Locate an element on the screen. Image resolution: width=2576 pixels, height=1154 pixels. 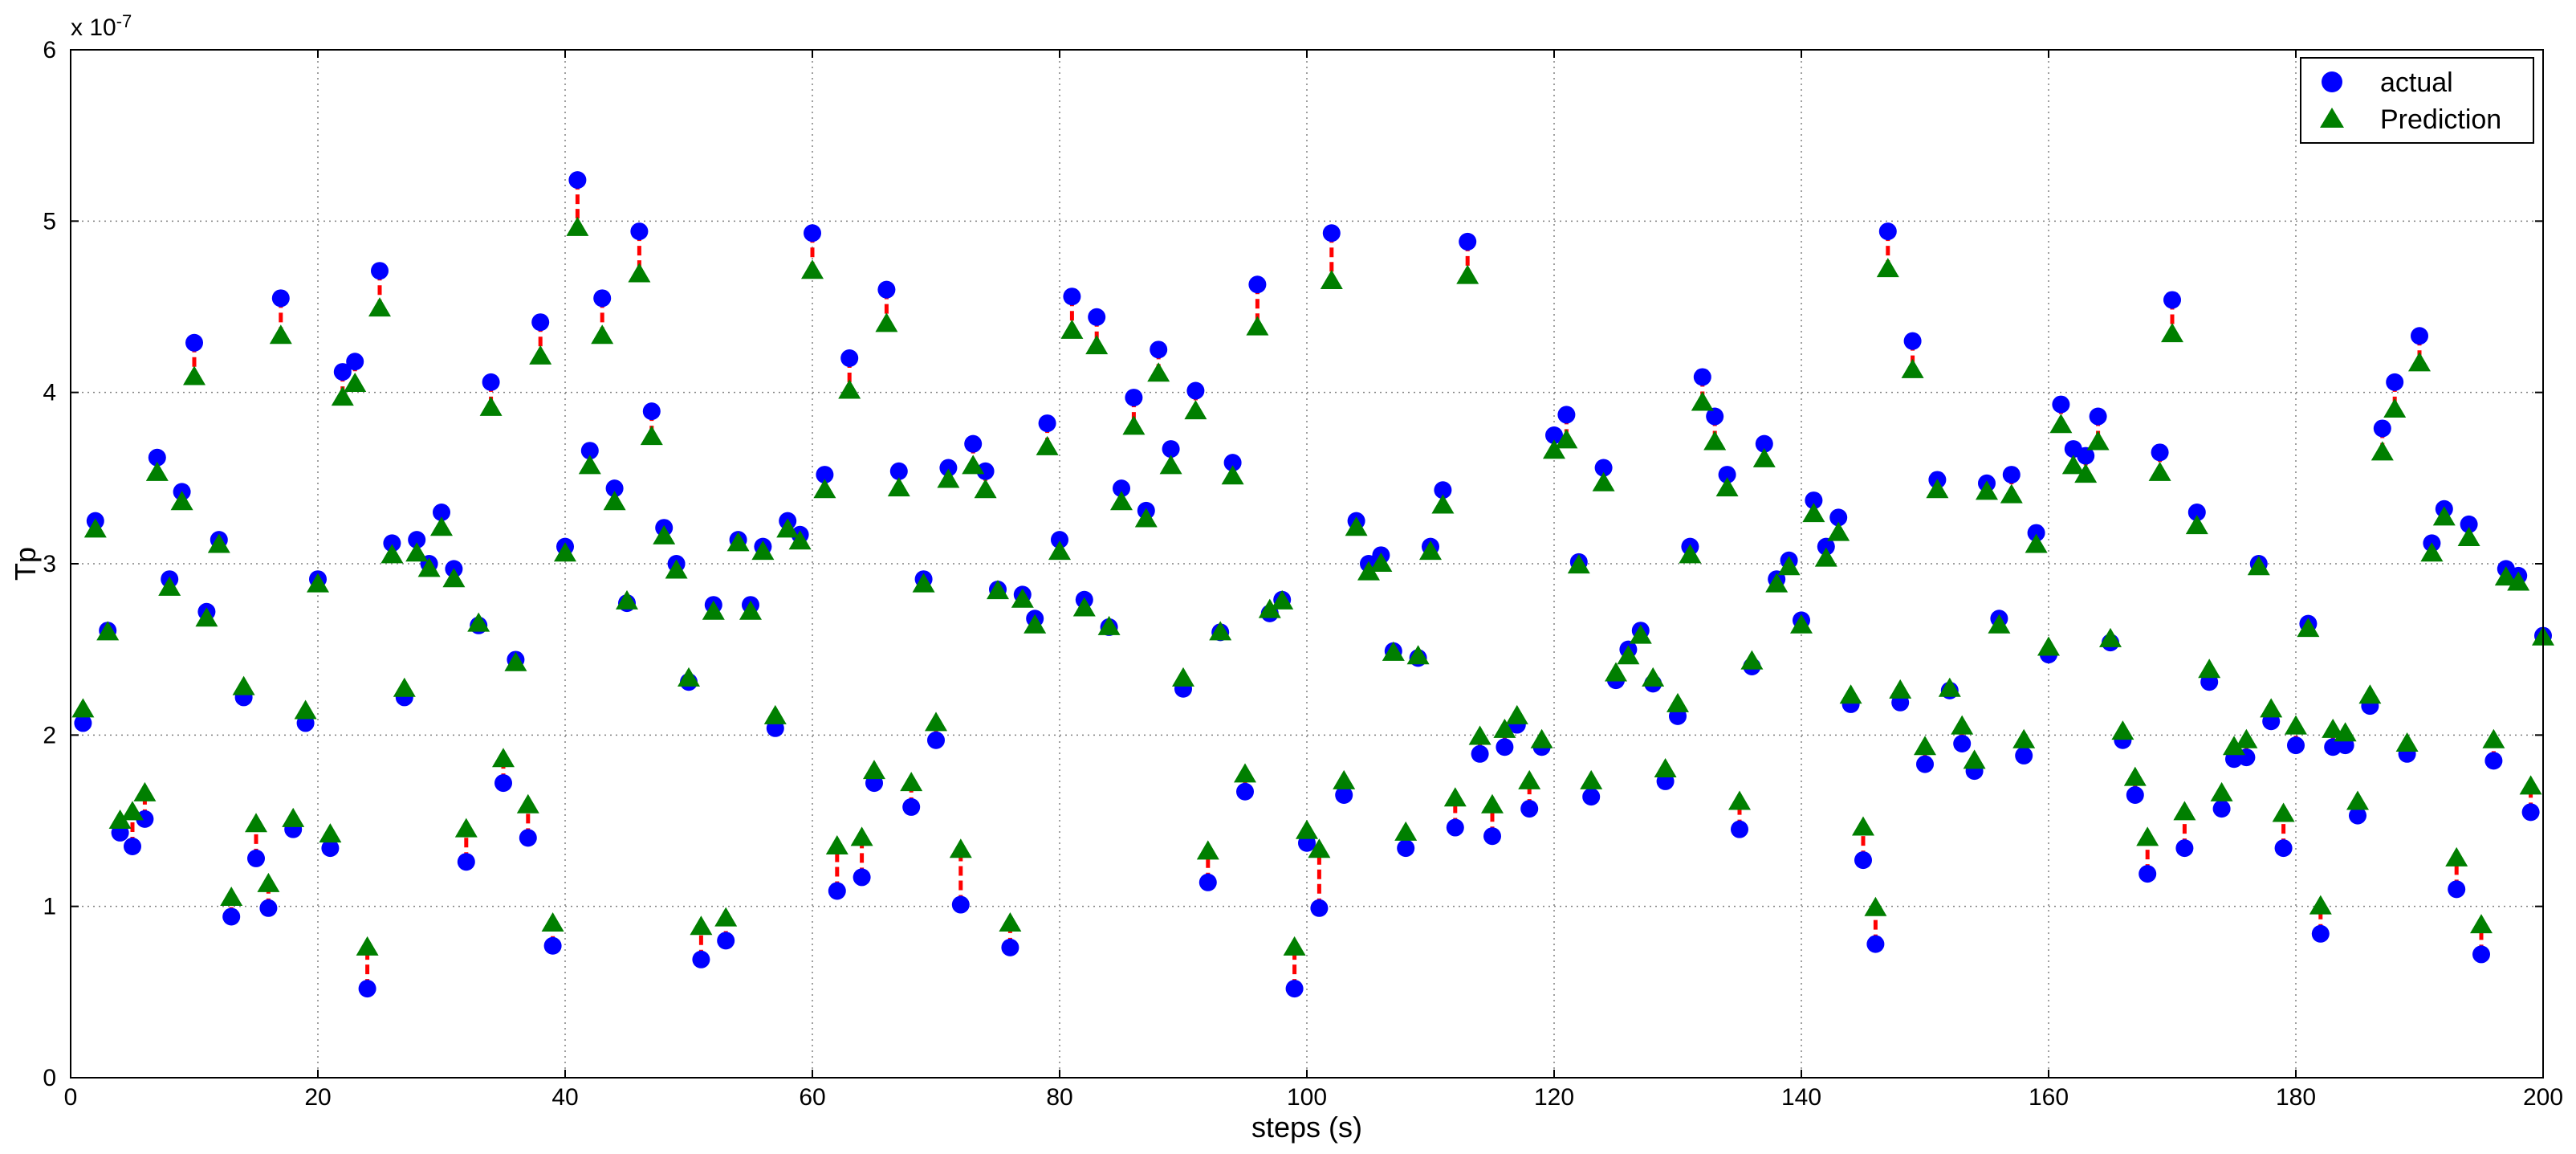
x-tick-label: 80 is located at coordinates (1059, 1097).